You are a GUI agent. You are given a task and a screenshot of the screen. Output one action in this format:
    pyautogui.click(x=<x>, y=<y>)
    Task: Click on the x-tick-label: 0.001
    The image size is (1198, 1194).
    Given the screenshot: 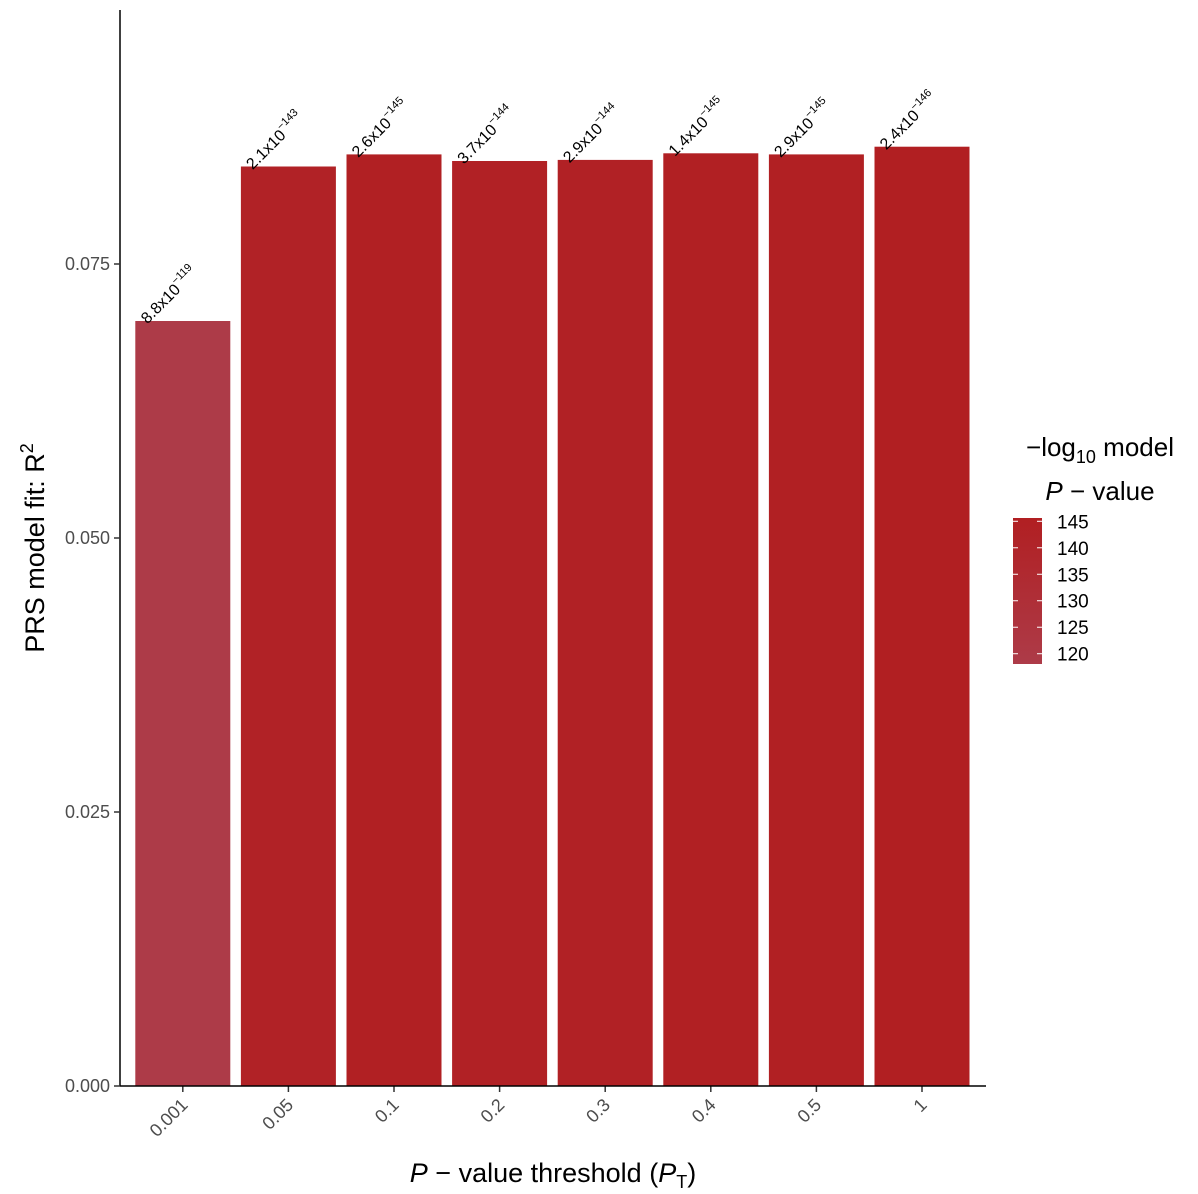 What is the action you would take?
    pyautogui.click(x=169, y=1118)
    